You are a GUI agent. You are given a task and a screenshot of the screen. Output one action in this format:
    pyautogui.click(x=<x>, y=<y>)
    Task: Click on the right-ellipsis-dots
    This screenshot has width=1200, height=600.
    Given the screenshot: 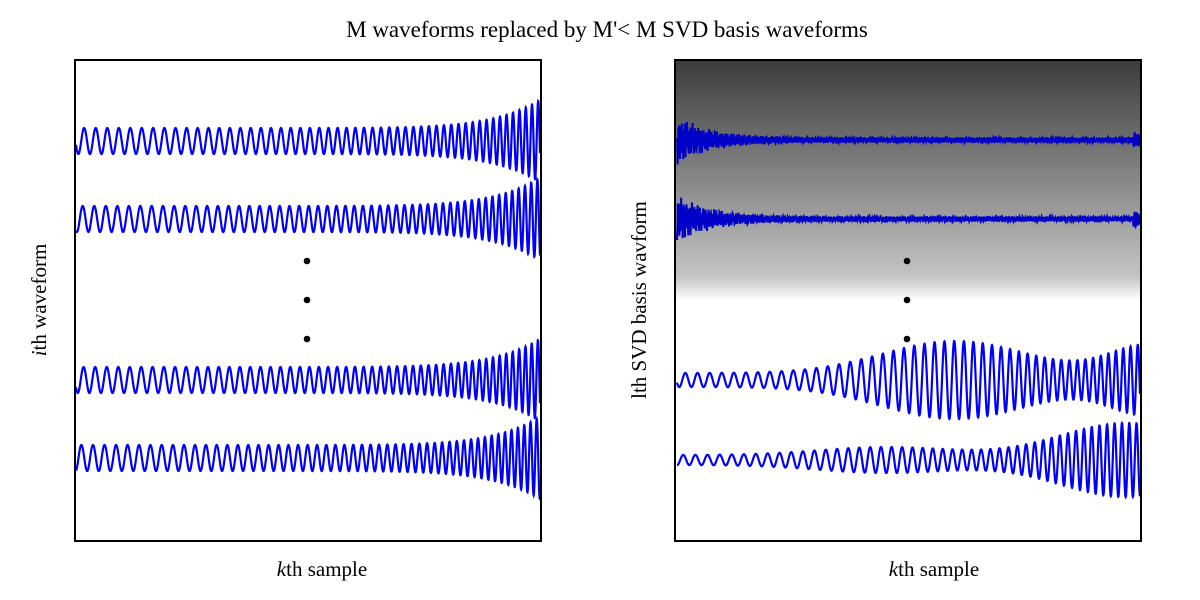 What is the action you would take?
    pyautogui.click(x=907, y=300)
    